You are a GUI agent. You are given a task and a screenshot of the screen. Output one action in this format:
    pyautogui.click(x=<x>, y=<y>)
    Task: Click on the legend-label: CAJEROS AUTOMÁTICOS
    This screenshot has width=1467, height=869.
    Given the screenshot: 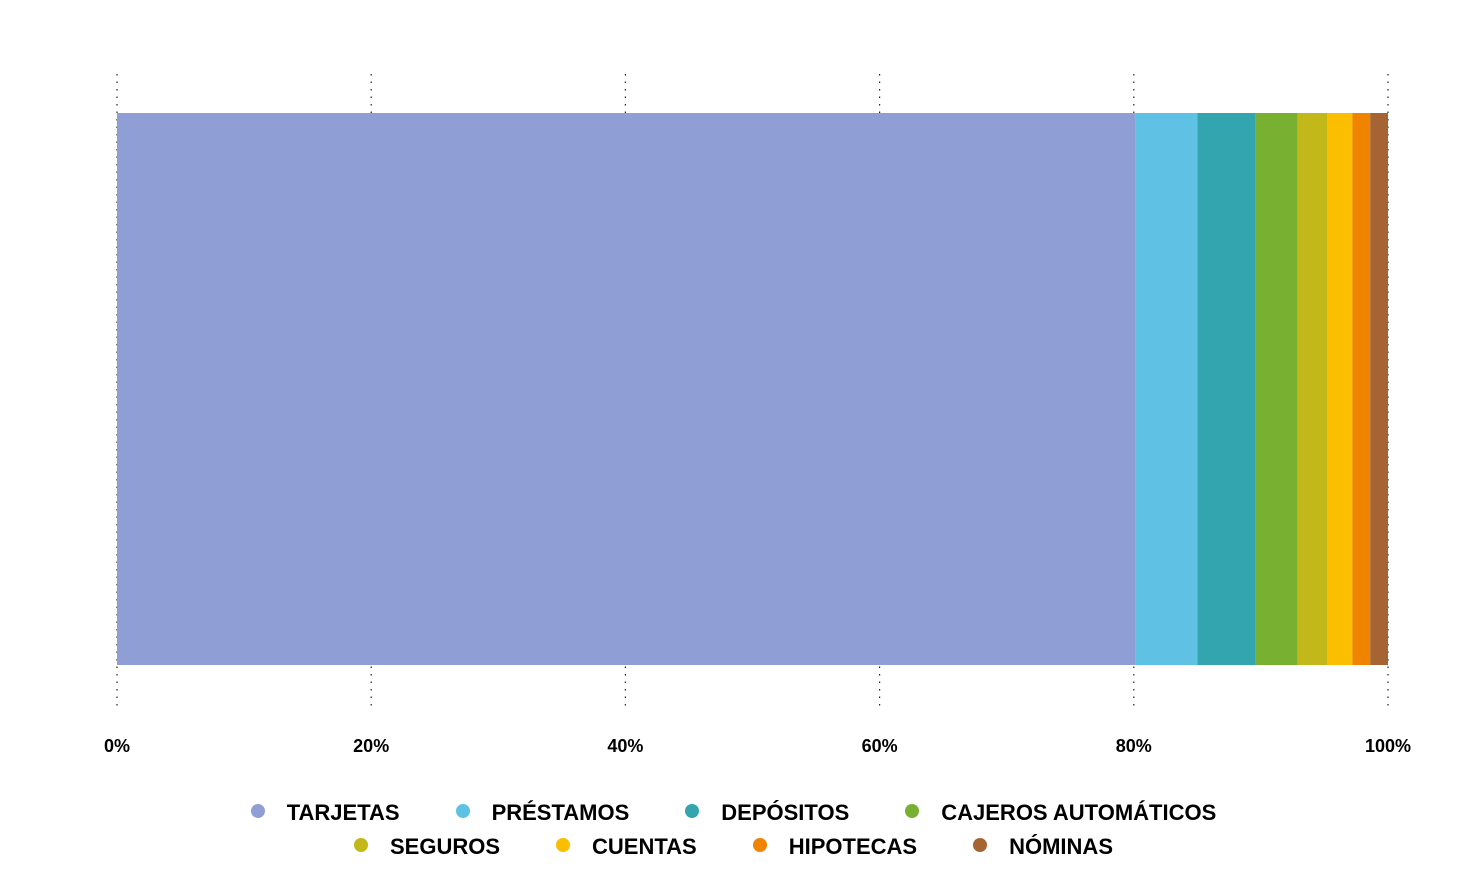 What is the action you would take?
    pyautogui.click(x=1079, y=812)
    